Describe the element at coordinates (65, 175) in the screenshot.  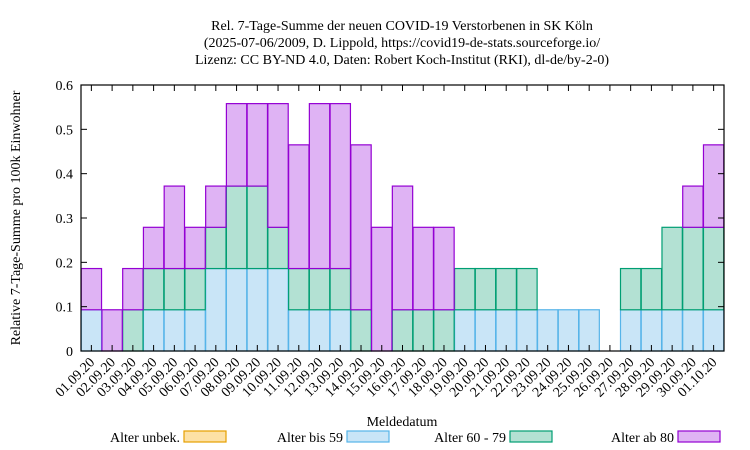
I see `y-tick-label: 0.4` at that location.